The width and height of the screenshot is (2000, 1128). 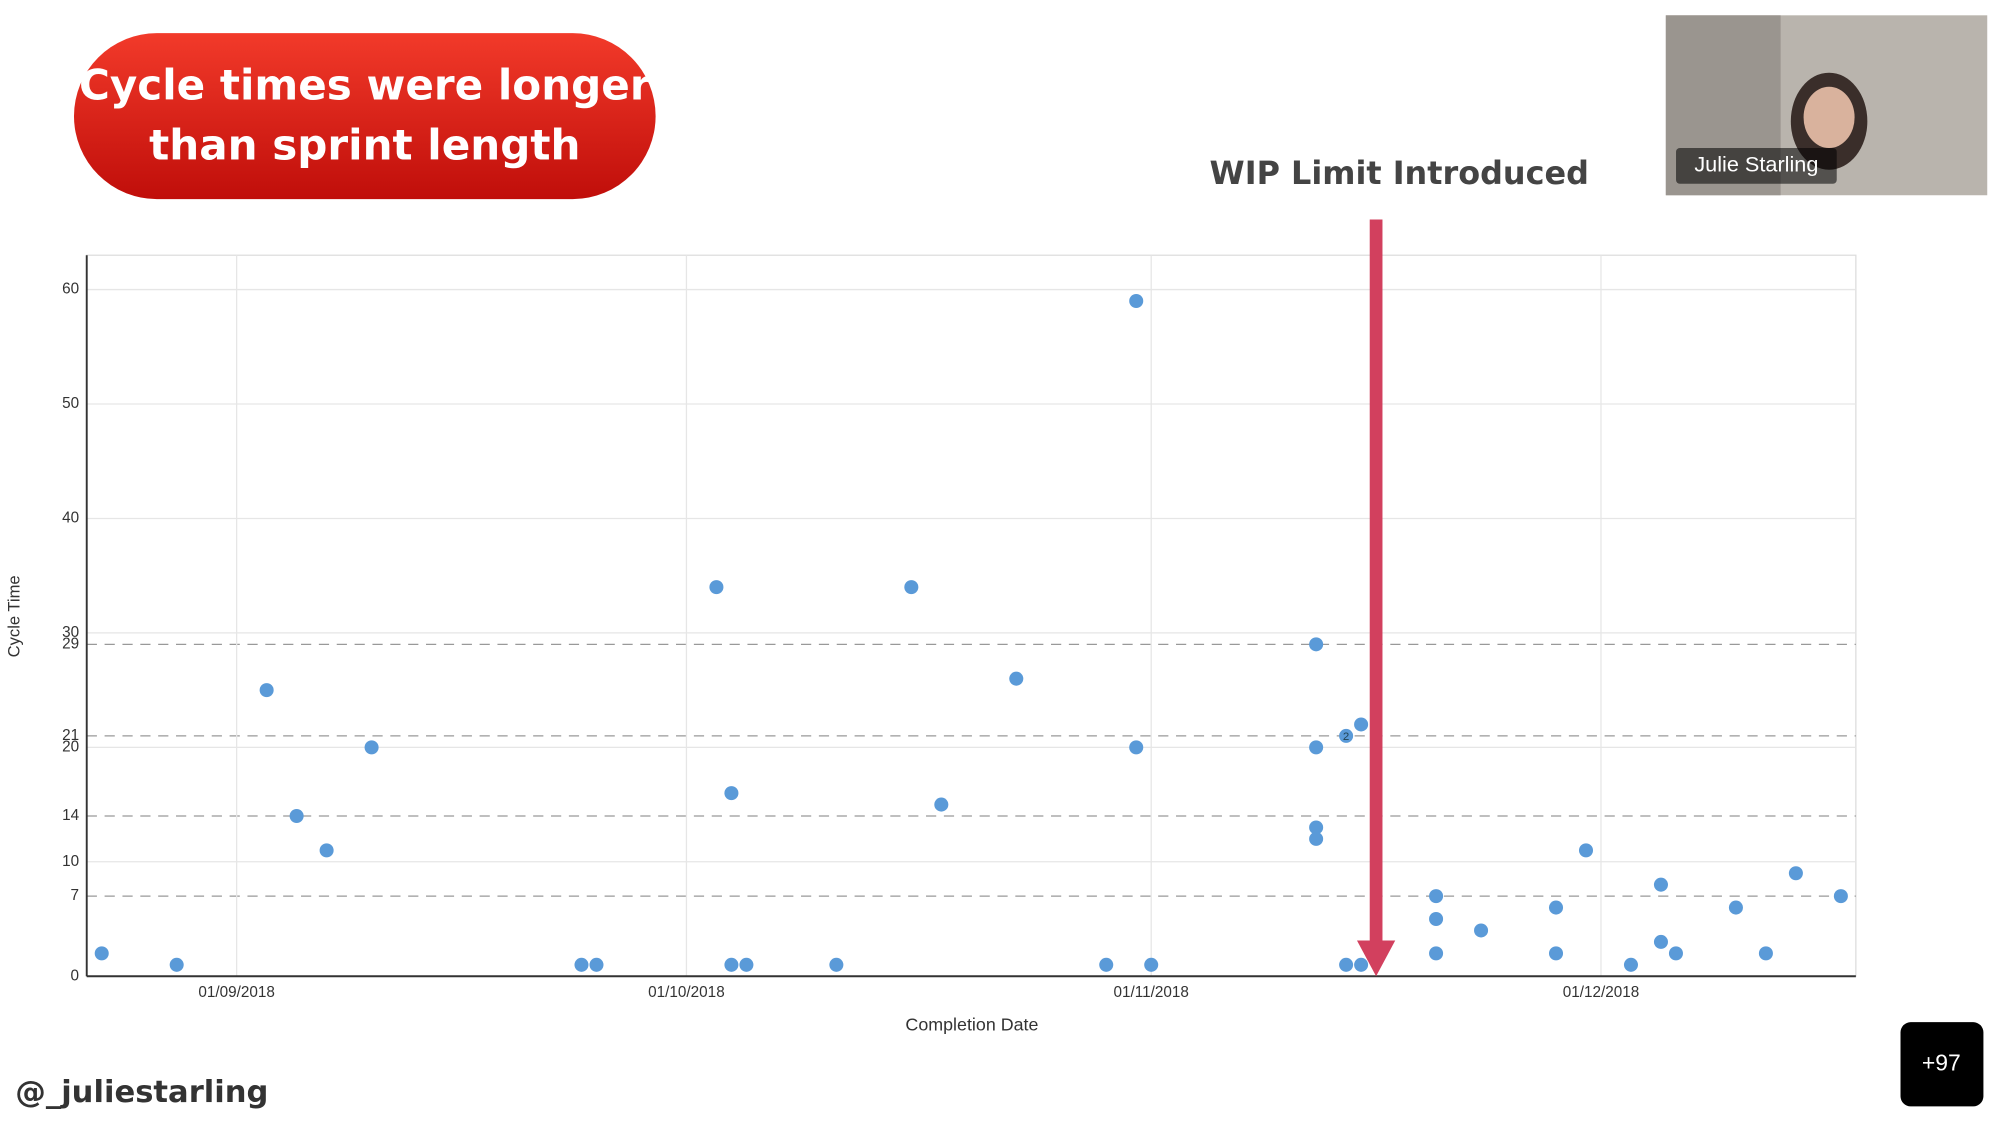 What do you see at coordinates (1399, 173) in the screenshot?
I see `marker-label: WIP Limit Introduced` at bounding box center [1399, 173].